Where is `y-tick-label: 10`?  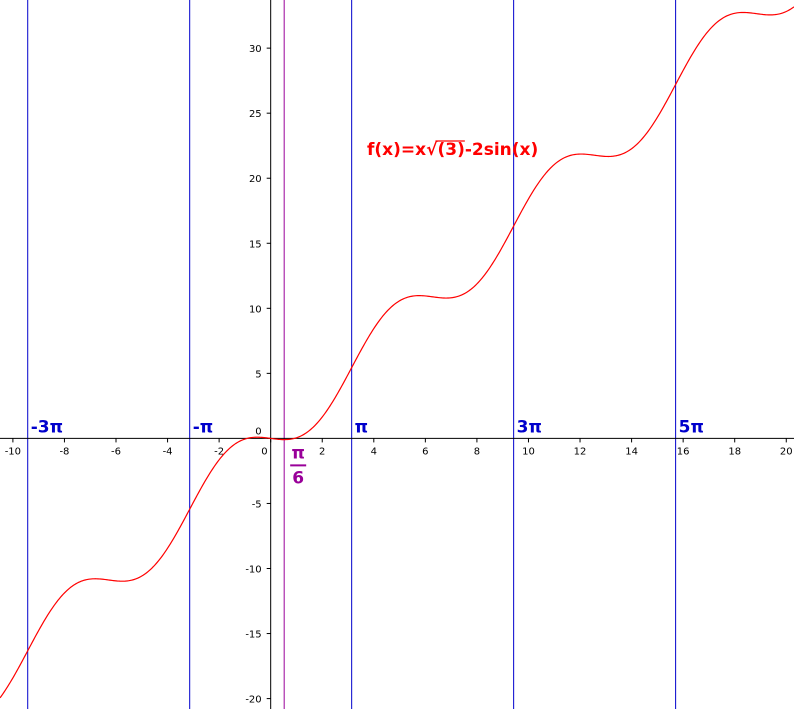 y-tick-label: 10 is located at coordinates (255, 309).